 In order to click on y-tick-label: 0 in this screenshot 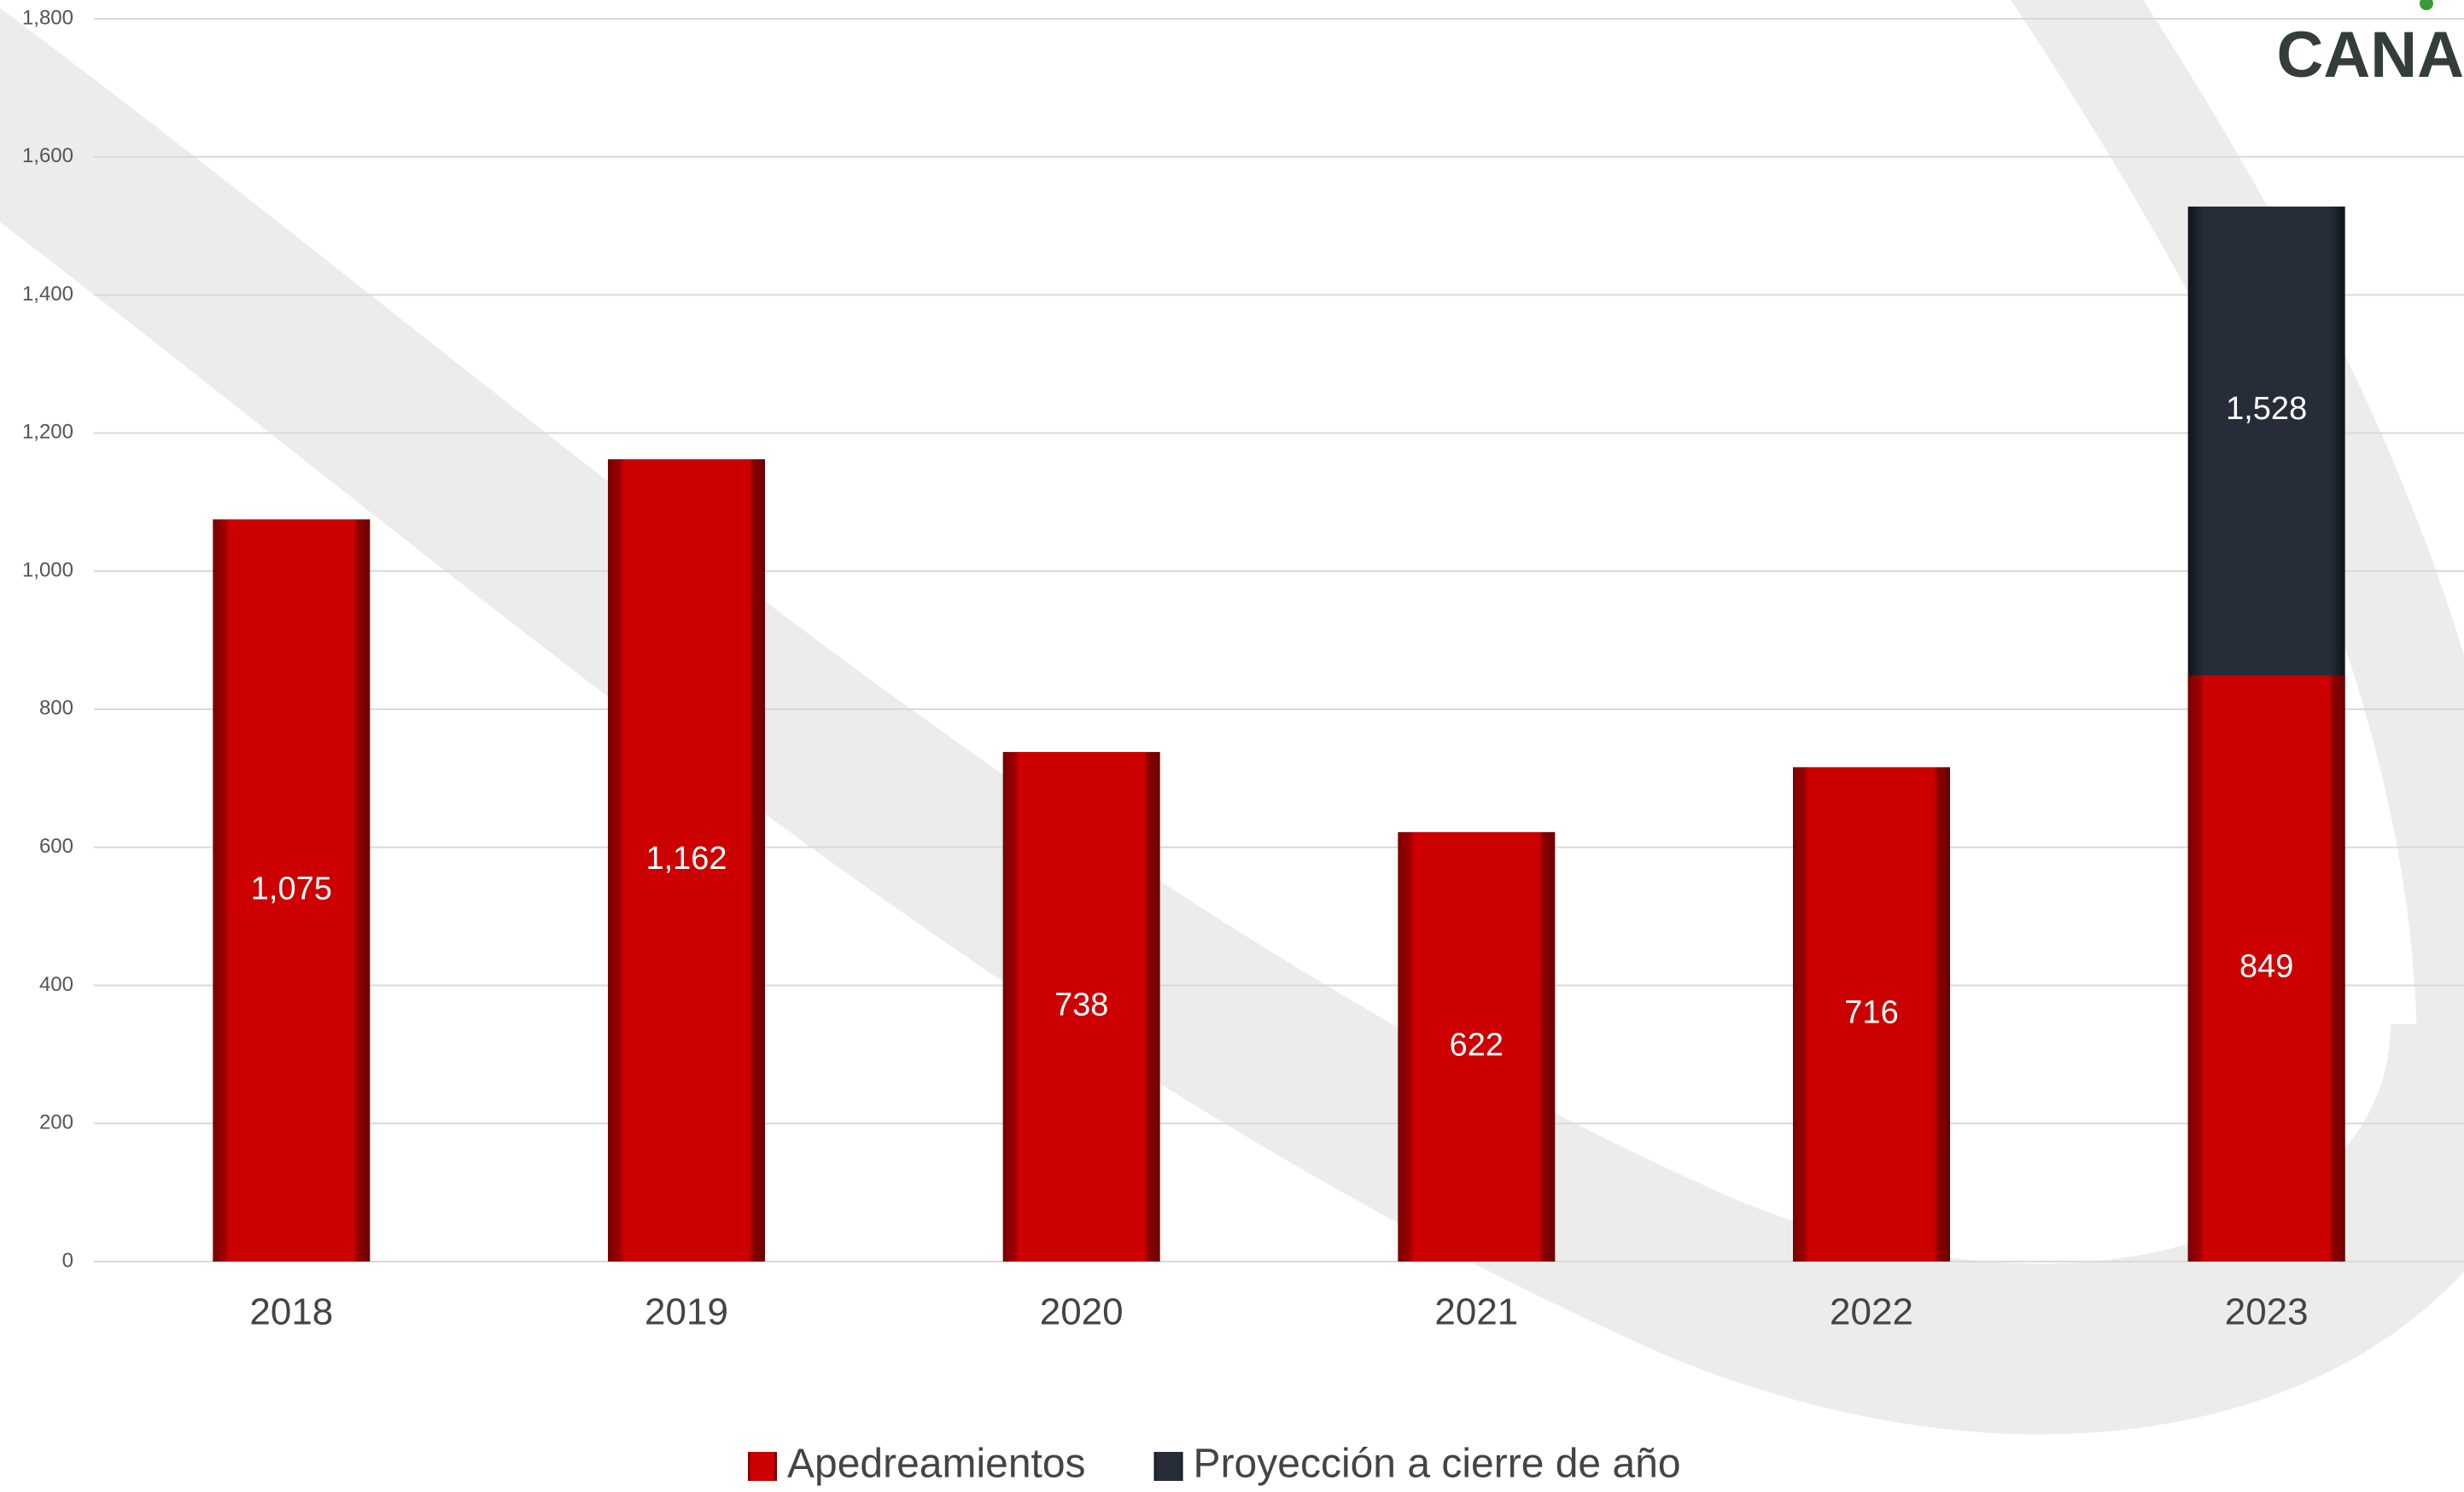, I will do `click(67, 1260)`.